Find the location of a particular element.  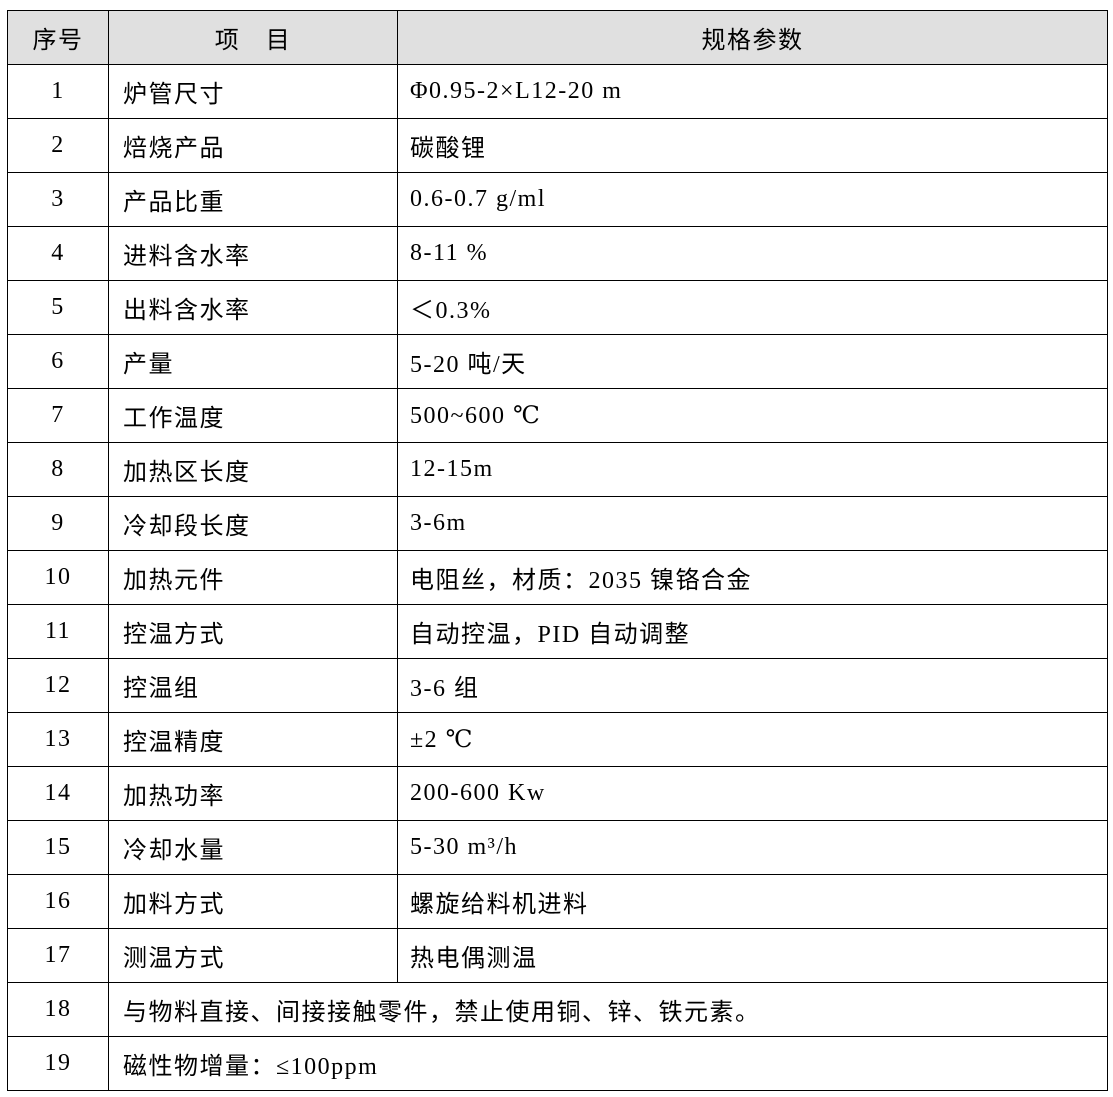

row-item: 加料方式 is located at coordinates (253, 901).